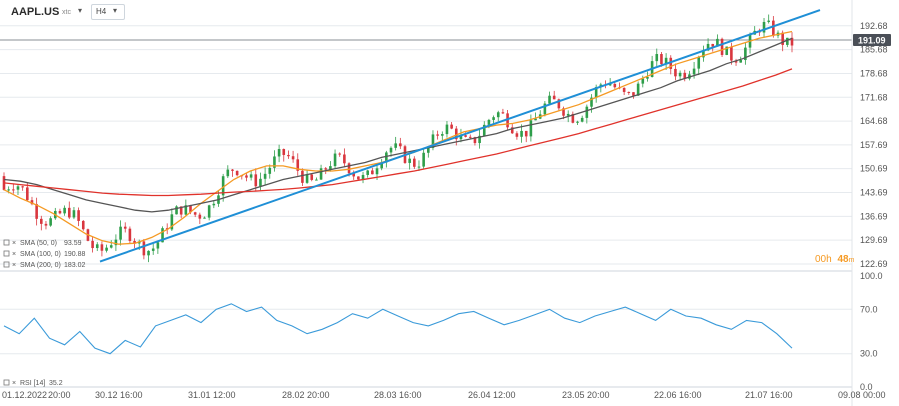 The width and height of the screenshot is (899, 406). Describe the element at coordinates (874, 216) in the screenshot. I see `price-tick-label: 136.69` at that location.